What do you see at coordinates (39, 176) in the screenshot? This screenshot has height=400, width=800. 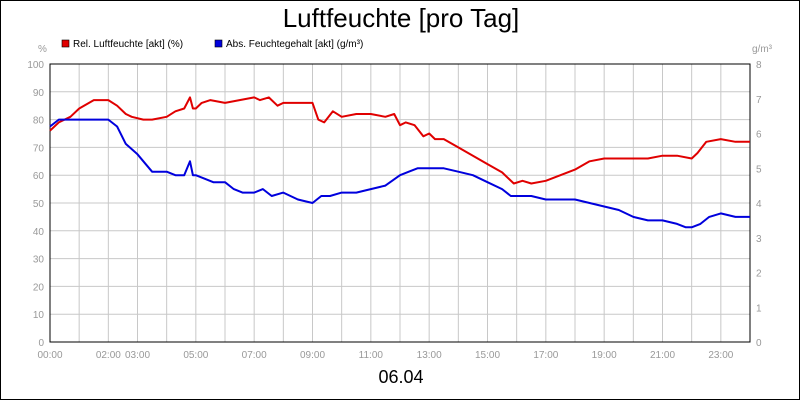 I see `left-tick-label: 60` at bounding box center [39, 176].